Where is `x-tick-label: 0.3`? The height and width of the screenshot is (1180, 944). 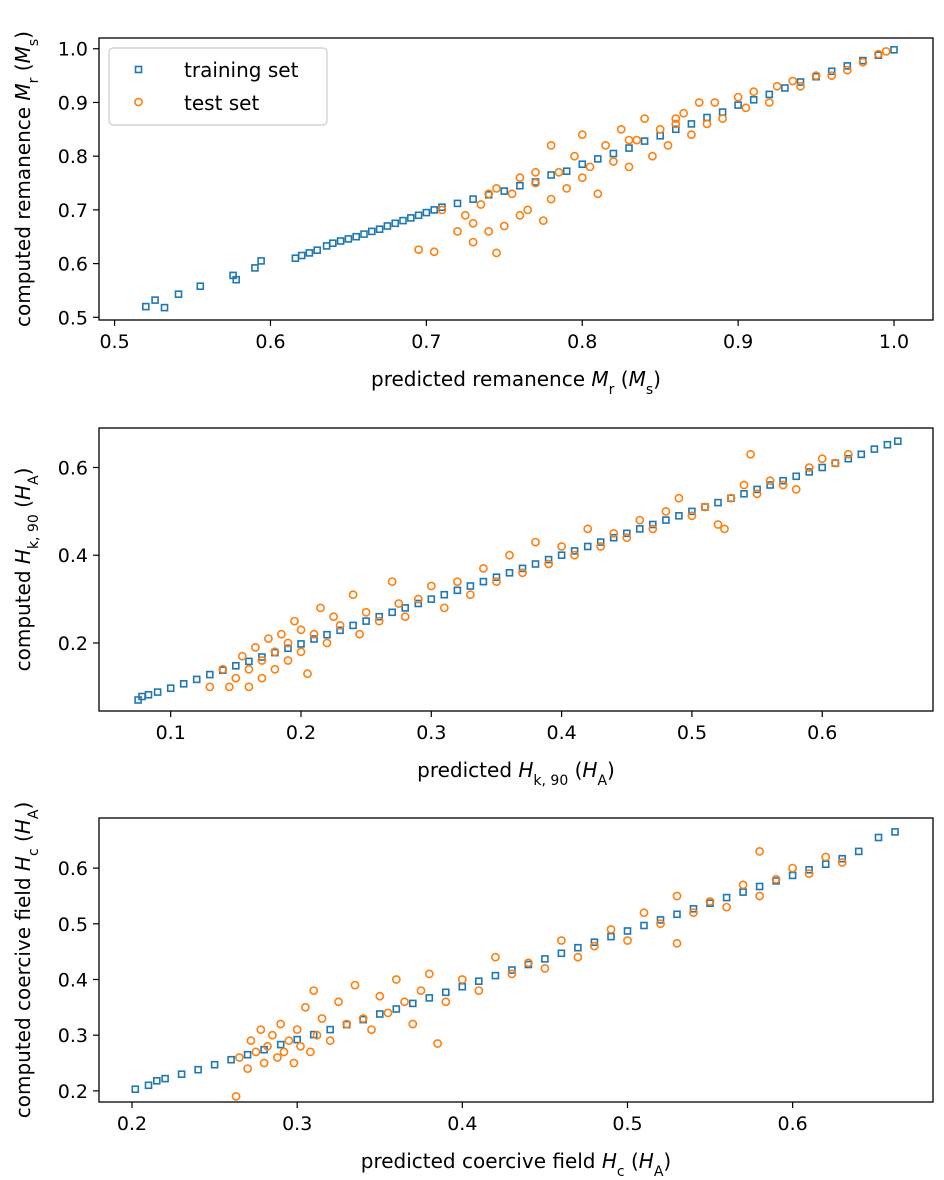
x-tick-label: 0.3 is located at coordinates (297, 1124).